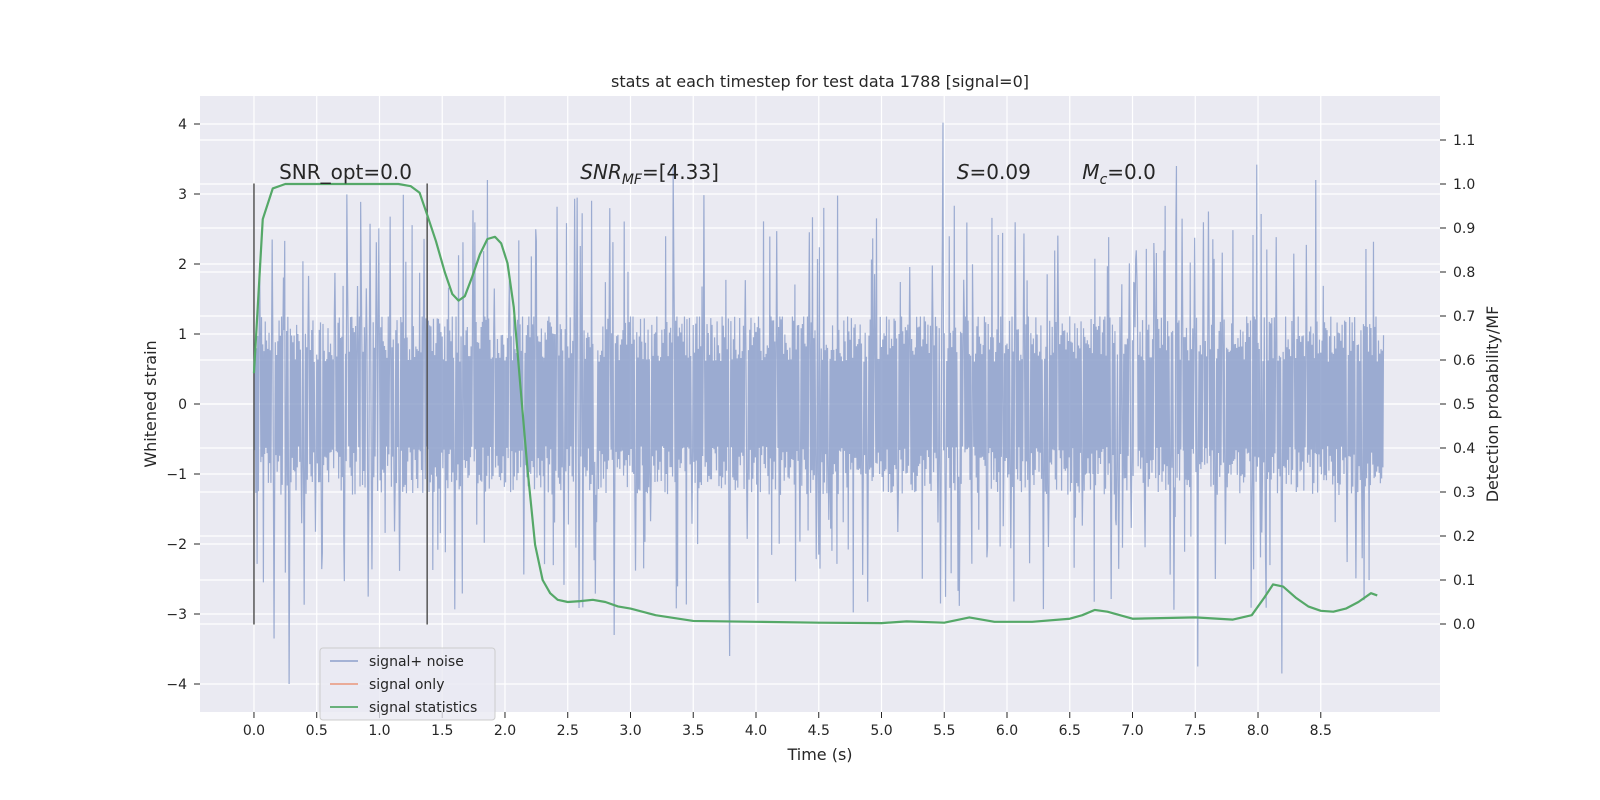 The height and width of the screenshot is (800, 1600). I want to click on left-y-axis-label: Whitened strain, so click(150, 403).